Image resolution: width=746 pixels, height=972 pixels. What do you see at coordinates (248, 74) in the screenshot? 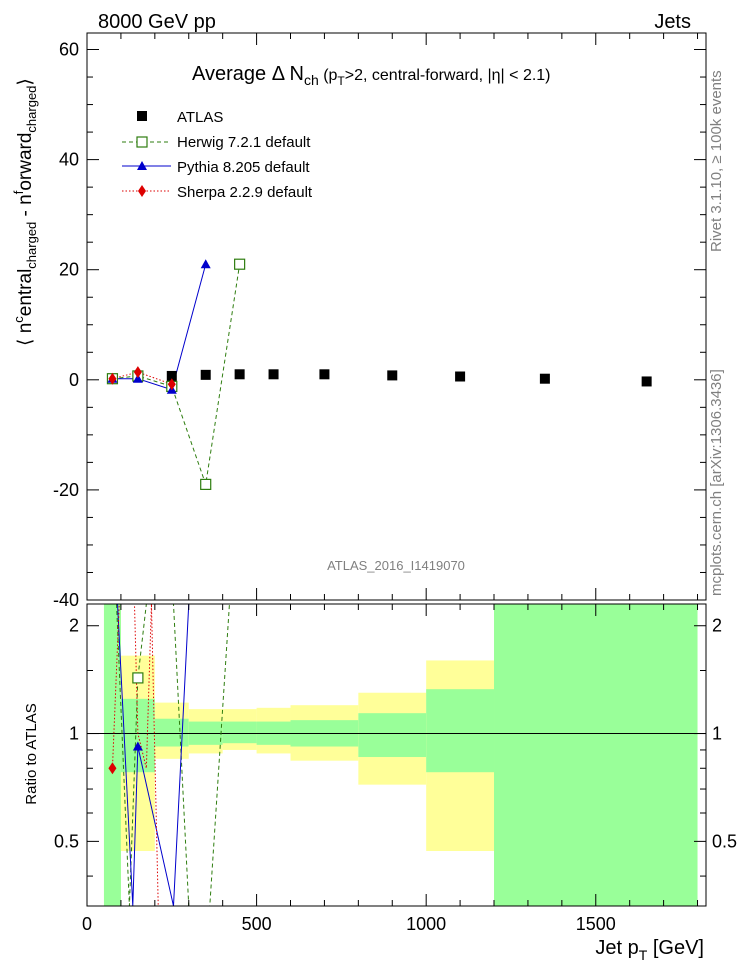
I see `title-text: Average Δ N` at bounding box center [248, 74].